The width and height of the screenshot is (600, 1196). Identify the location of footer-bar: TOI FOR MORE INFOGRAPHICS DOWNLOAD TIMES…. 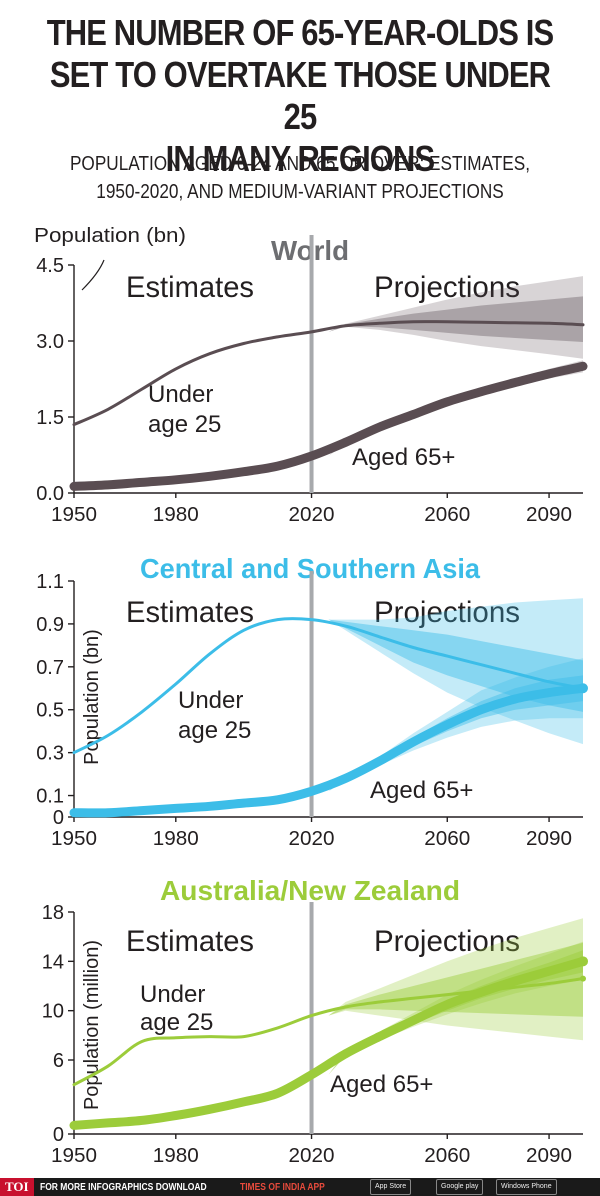
(300, 1187).